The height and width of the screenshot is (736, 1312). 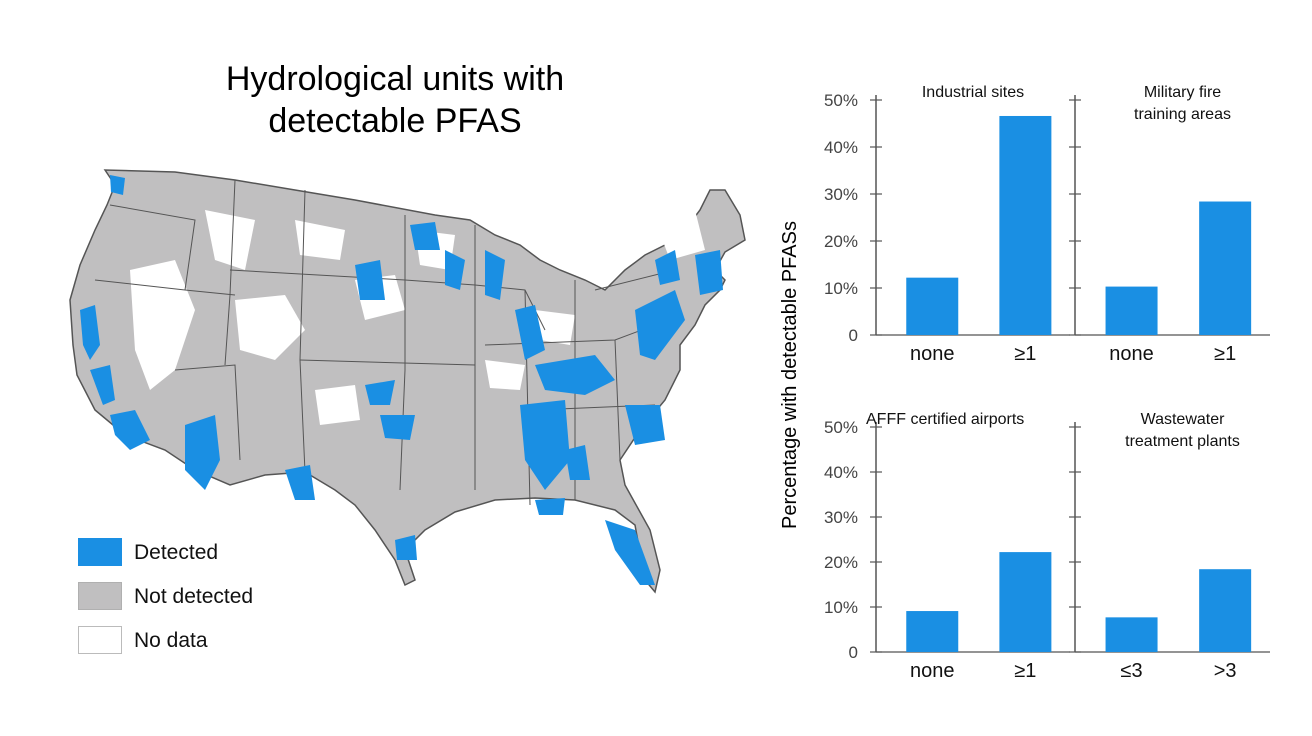 I want to click on chart-0-tick-label: 40%, so click(x=841, y=147).